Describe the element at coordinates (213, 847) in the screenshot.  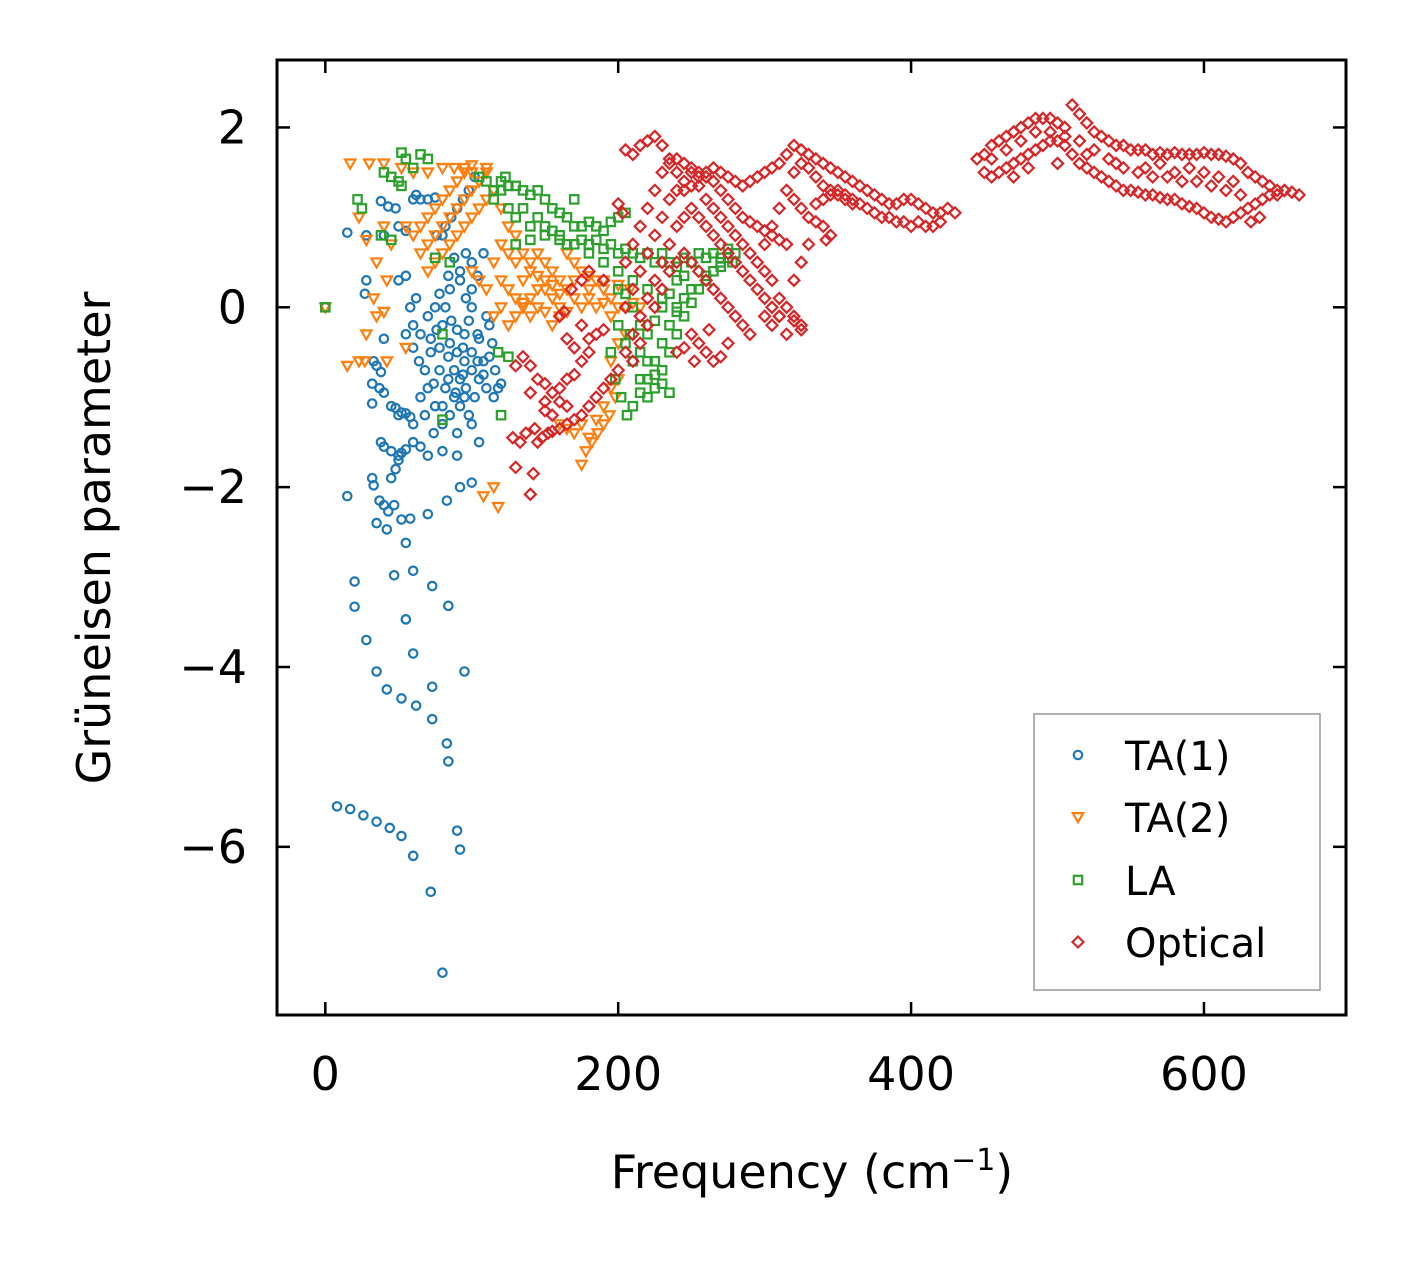
I see `y-tick-label: −6` at that location.